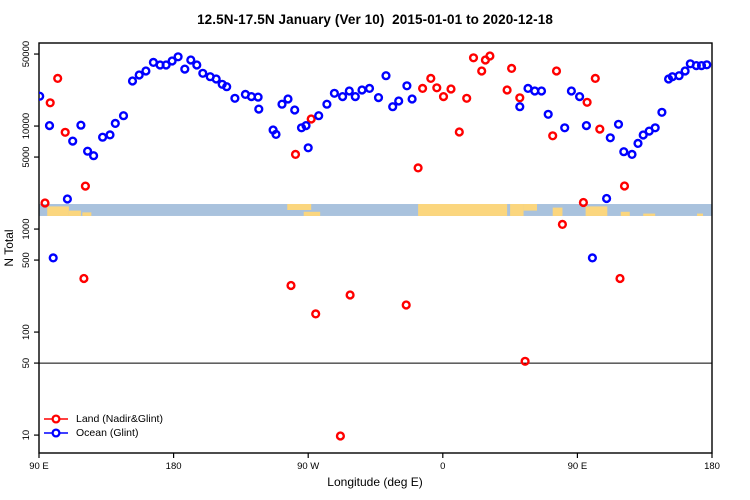 This screenshot has width=750, height=500. I want to click on legend: Land (Nadir&Glint) Ocean (Glint), so click(103, 426).